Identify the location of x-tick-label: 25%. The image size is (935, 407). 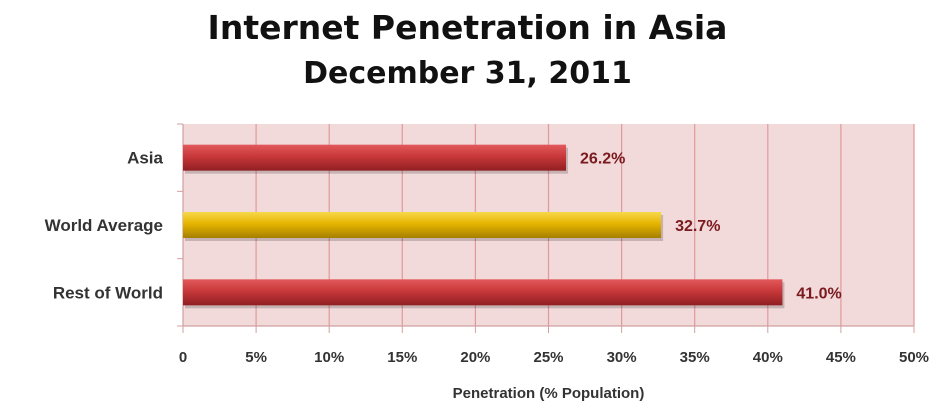
(548, 357).